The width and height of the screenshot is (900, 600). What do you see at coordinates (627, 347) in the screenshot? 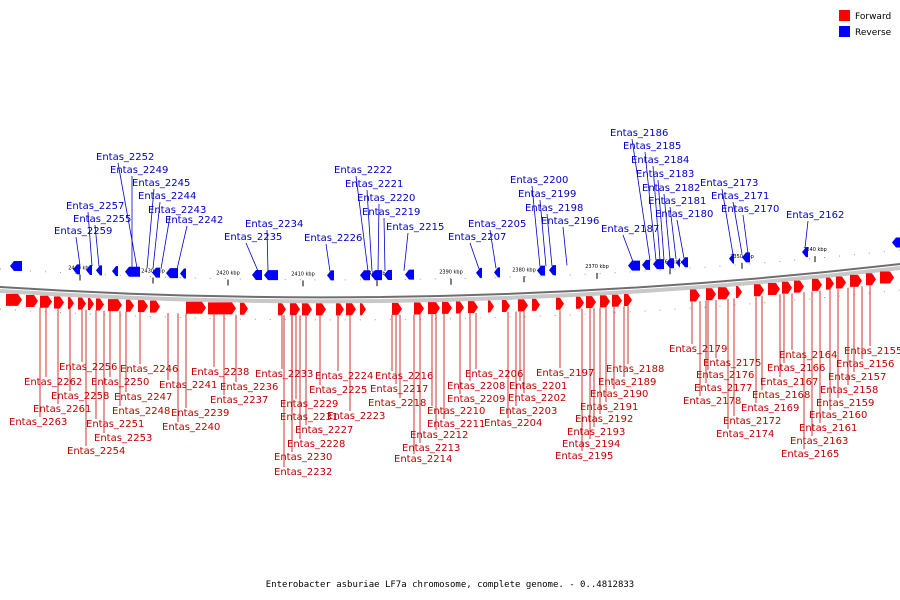
I see `forward-gene-label: Entas_2189` at bounding box center [627, 347].